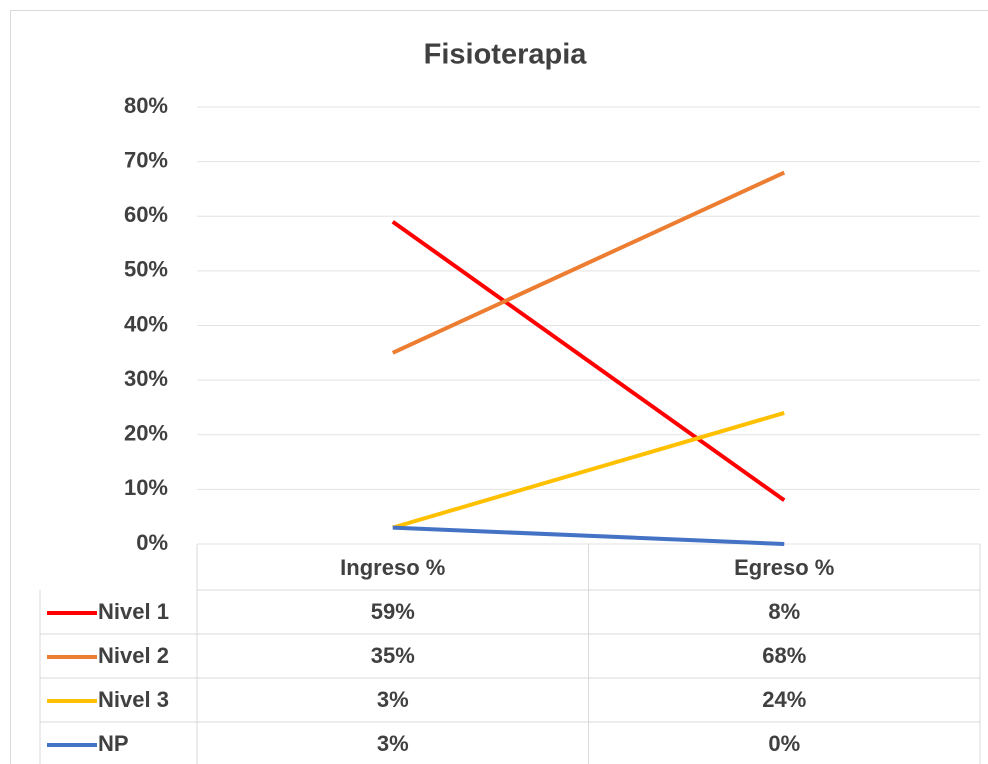 This screenshot has width=988, height=764. Describe the element at coordinates (133, 611) in the screenshot. I see `legend-label: Nivel 1` at that location.